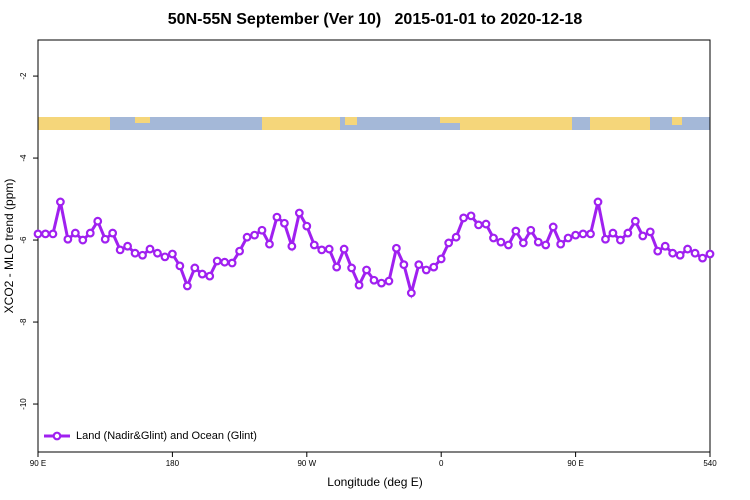  I want to click on x-tick-label: 0, so click(441, 463).